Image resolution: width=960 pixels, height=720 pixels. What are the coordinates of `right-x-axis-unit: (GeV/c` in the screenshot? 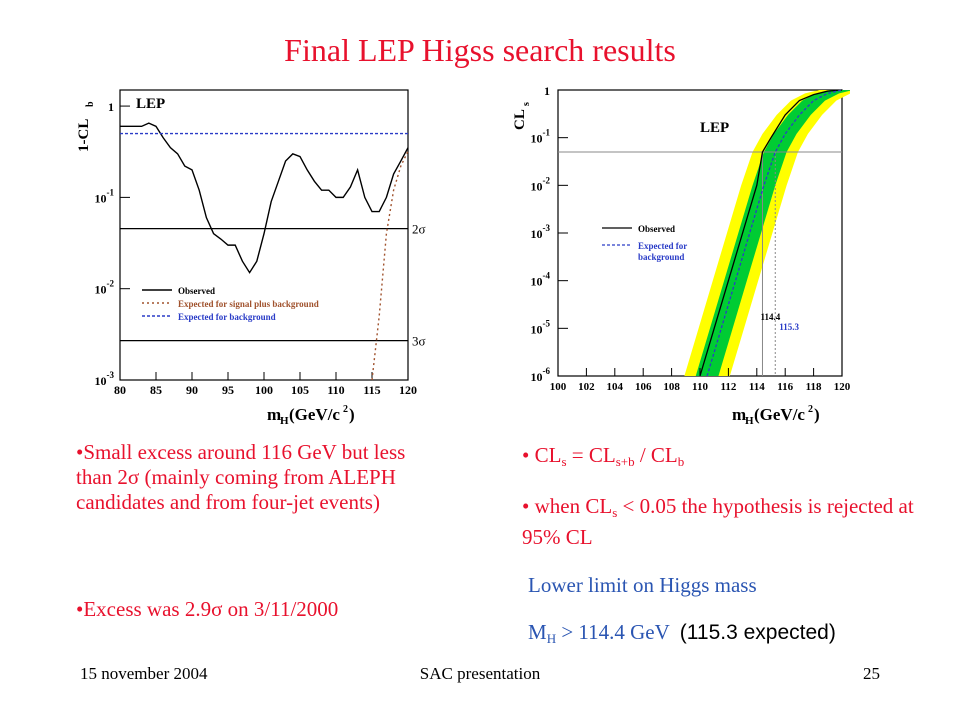 It's located at (779, 414).